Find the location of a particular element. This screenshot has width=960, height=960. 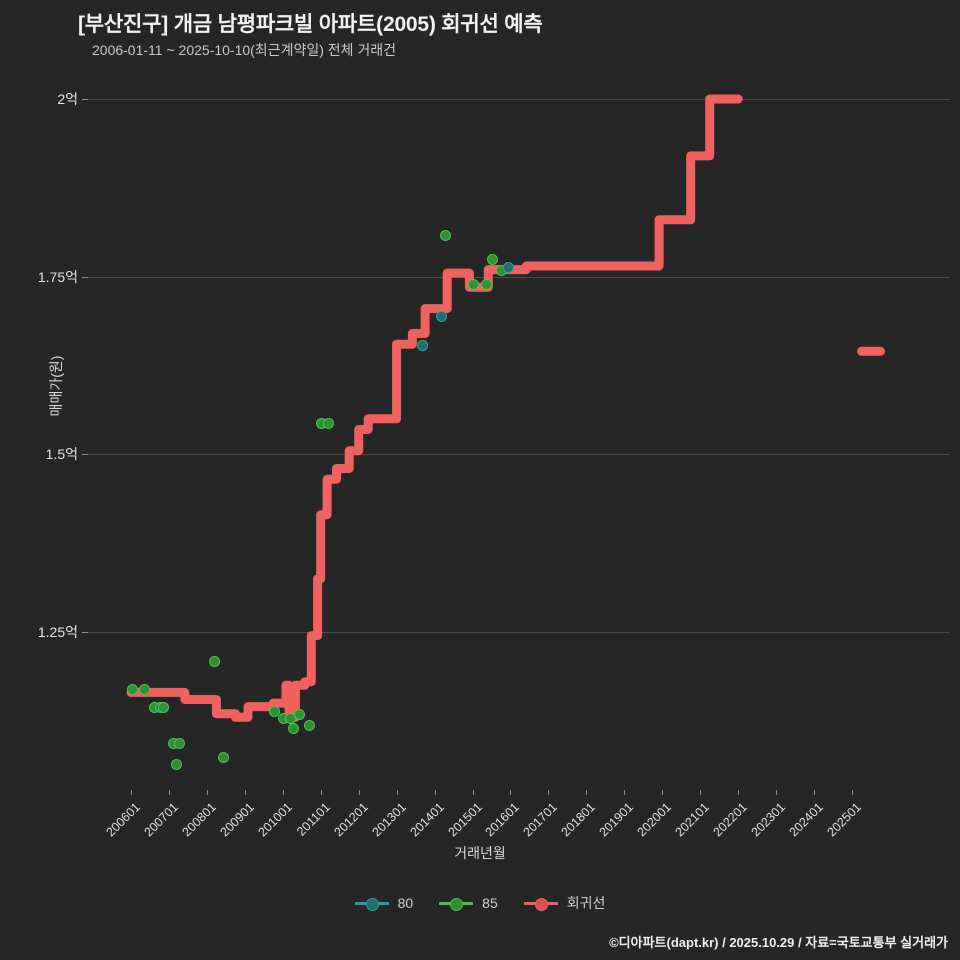

legend-item-85: 85 is located at coordinates (468, 903).